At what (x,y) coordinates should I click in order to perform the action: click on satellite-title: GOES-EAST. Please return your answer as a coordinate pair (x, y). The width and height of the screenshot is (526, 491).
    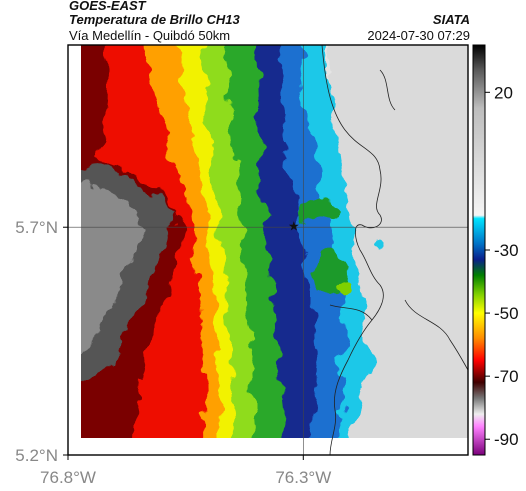
    Looking at the image, I should click on (107, 6).